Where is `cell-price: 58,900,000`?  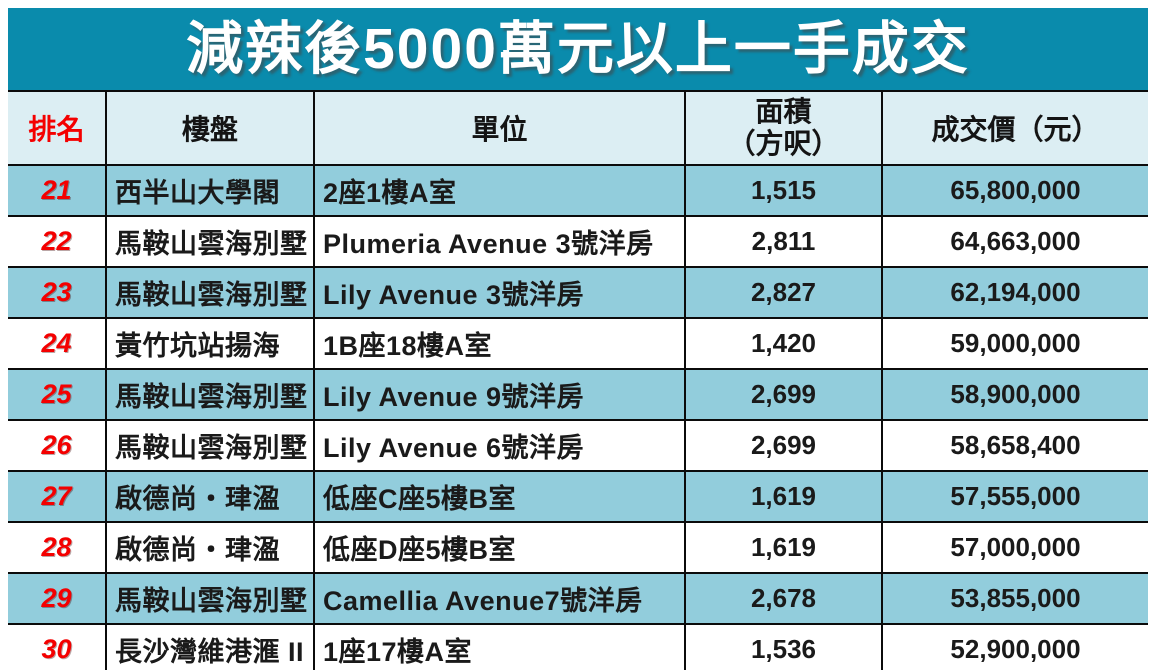 cell-price: 58,900,000 is located at coordinates (1014, 394).